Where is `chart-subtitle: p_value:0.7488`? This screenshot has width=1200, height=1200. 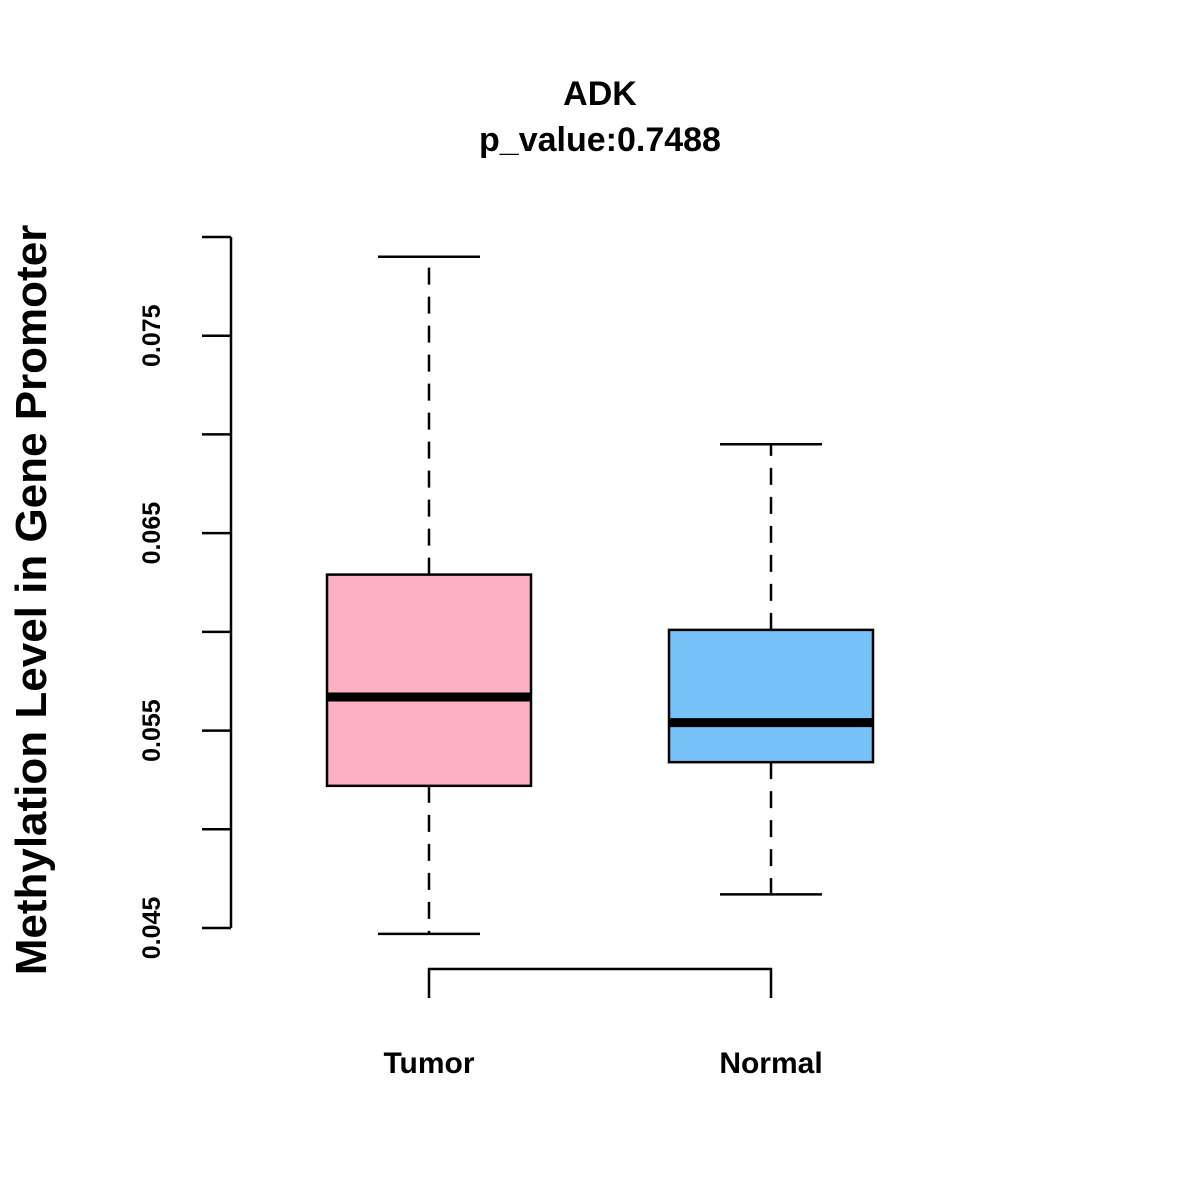 chart-subtitle: p_value:0.7488 is located at coordinates (600, 140).